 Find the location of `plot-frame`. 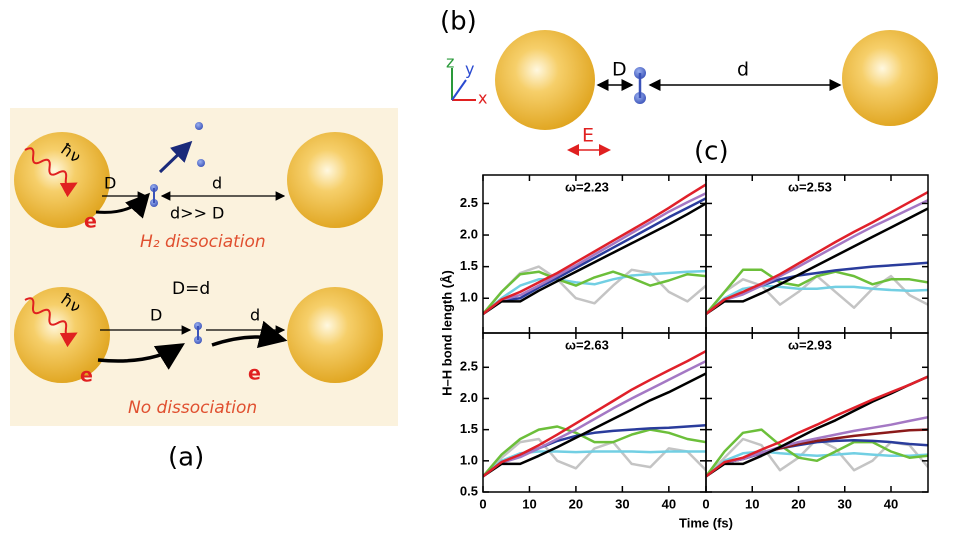

plot-frame is located at coordinates (817, 412).